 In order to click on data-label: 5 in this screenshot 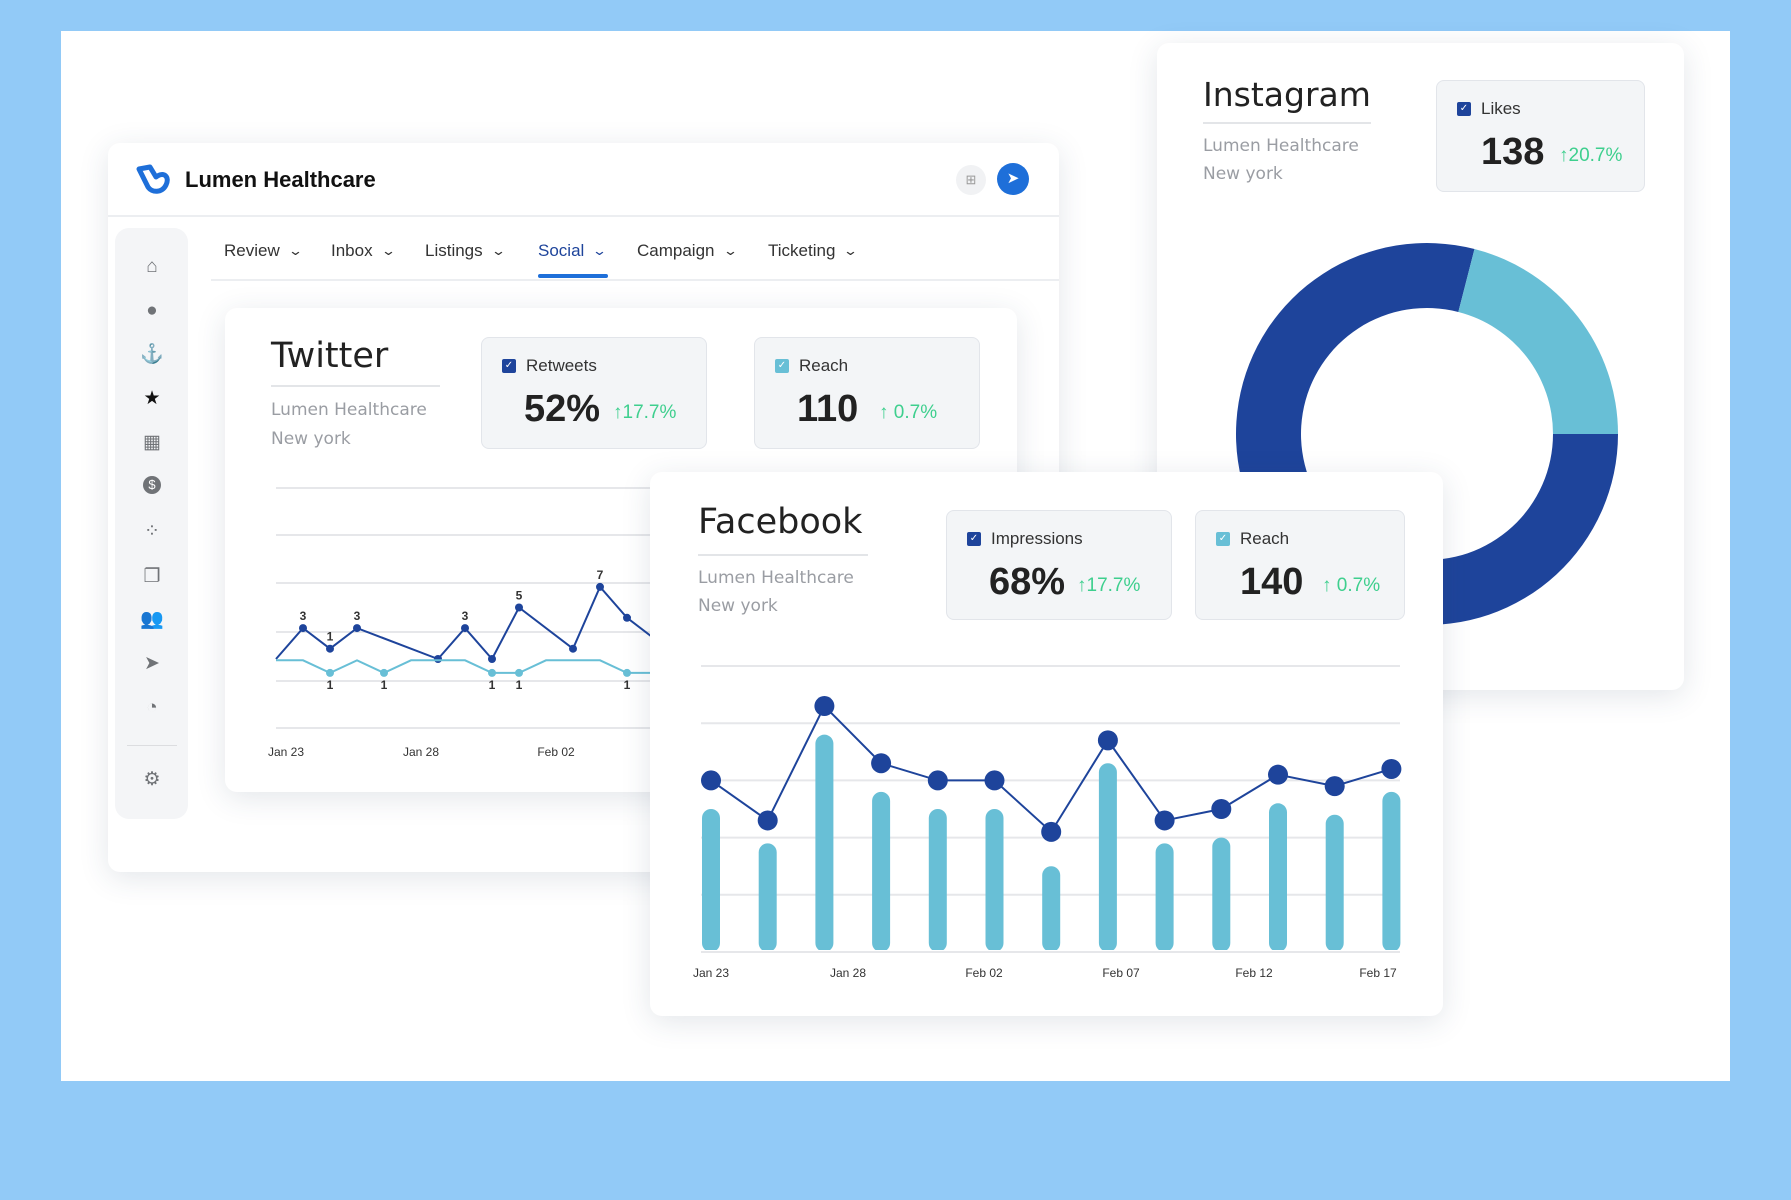, I will do `click(519, 596)`.